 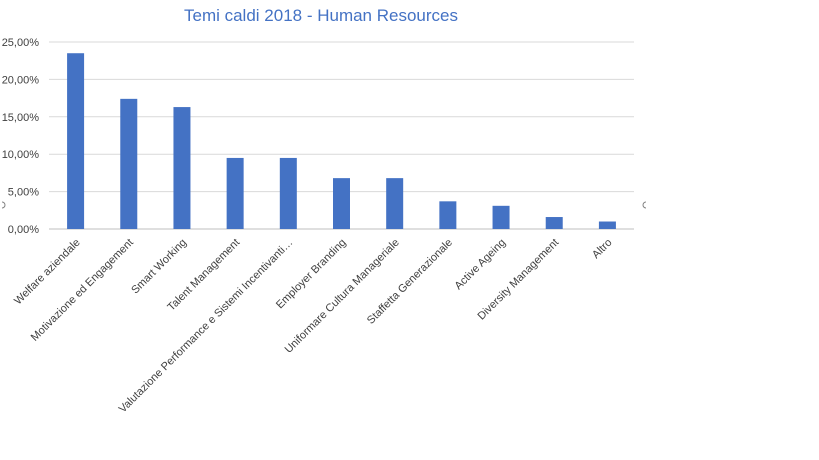 I want to click on y-axis-tick-labels: 0,00% 5,00% 10,00% 15,00% 20,00% 25,00%, so click(x=21, y=136).